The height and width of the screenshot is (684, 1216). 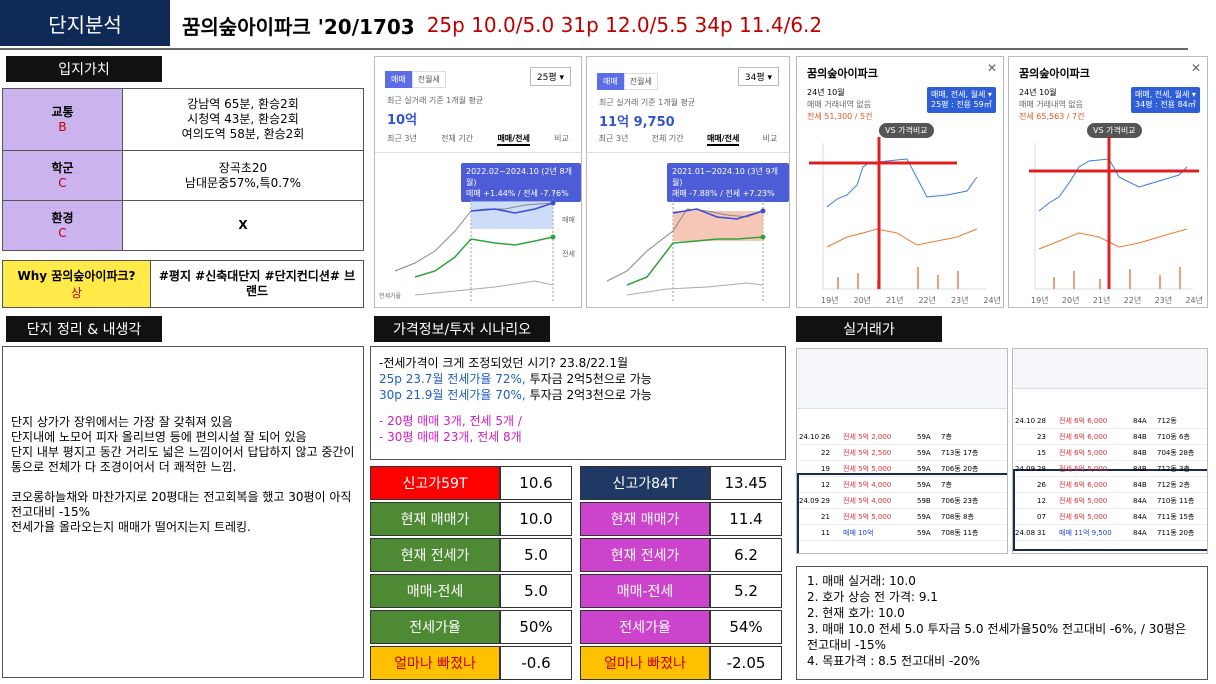 What do you see at coordinates (504, 363) in the screenshot?
I see `scenario-line: -전세가격이 크게 조정되었던 시기? 23.8/22.1월` at bounding box center [504, 363].